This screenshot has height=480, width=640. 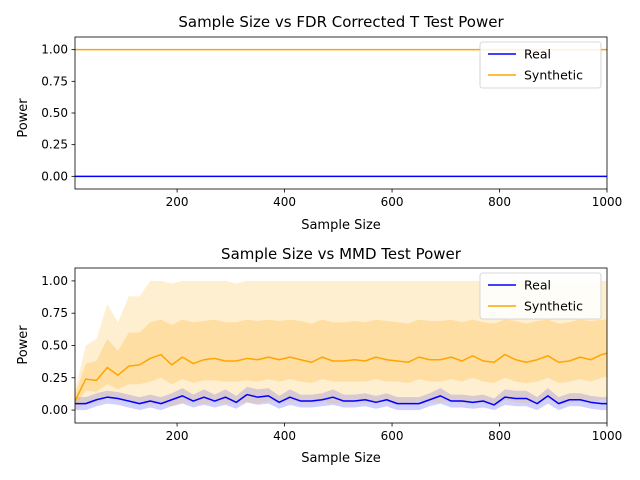 I want to click on chart-title: Sample Size vs MMD Test Power, so click(x=341, y=254).